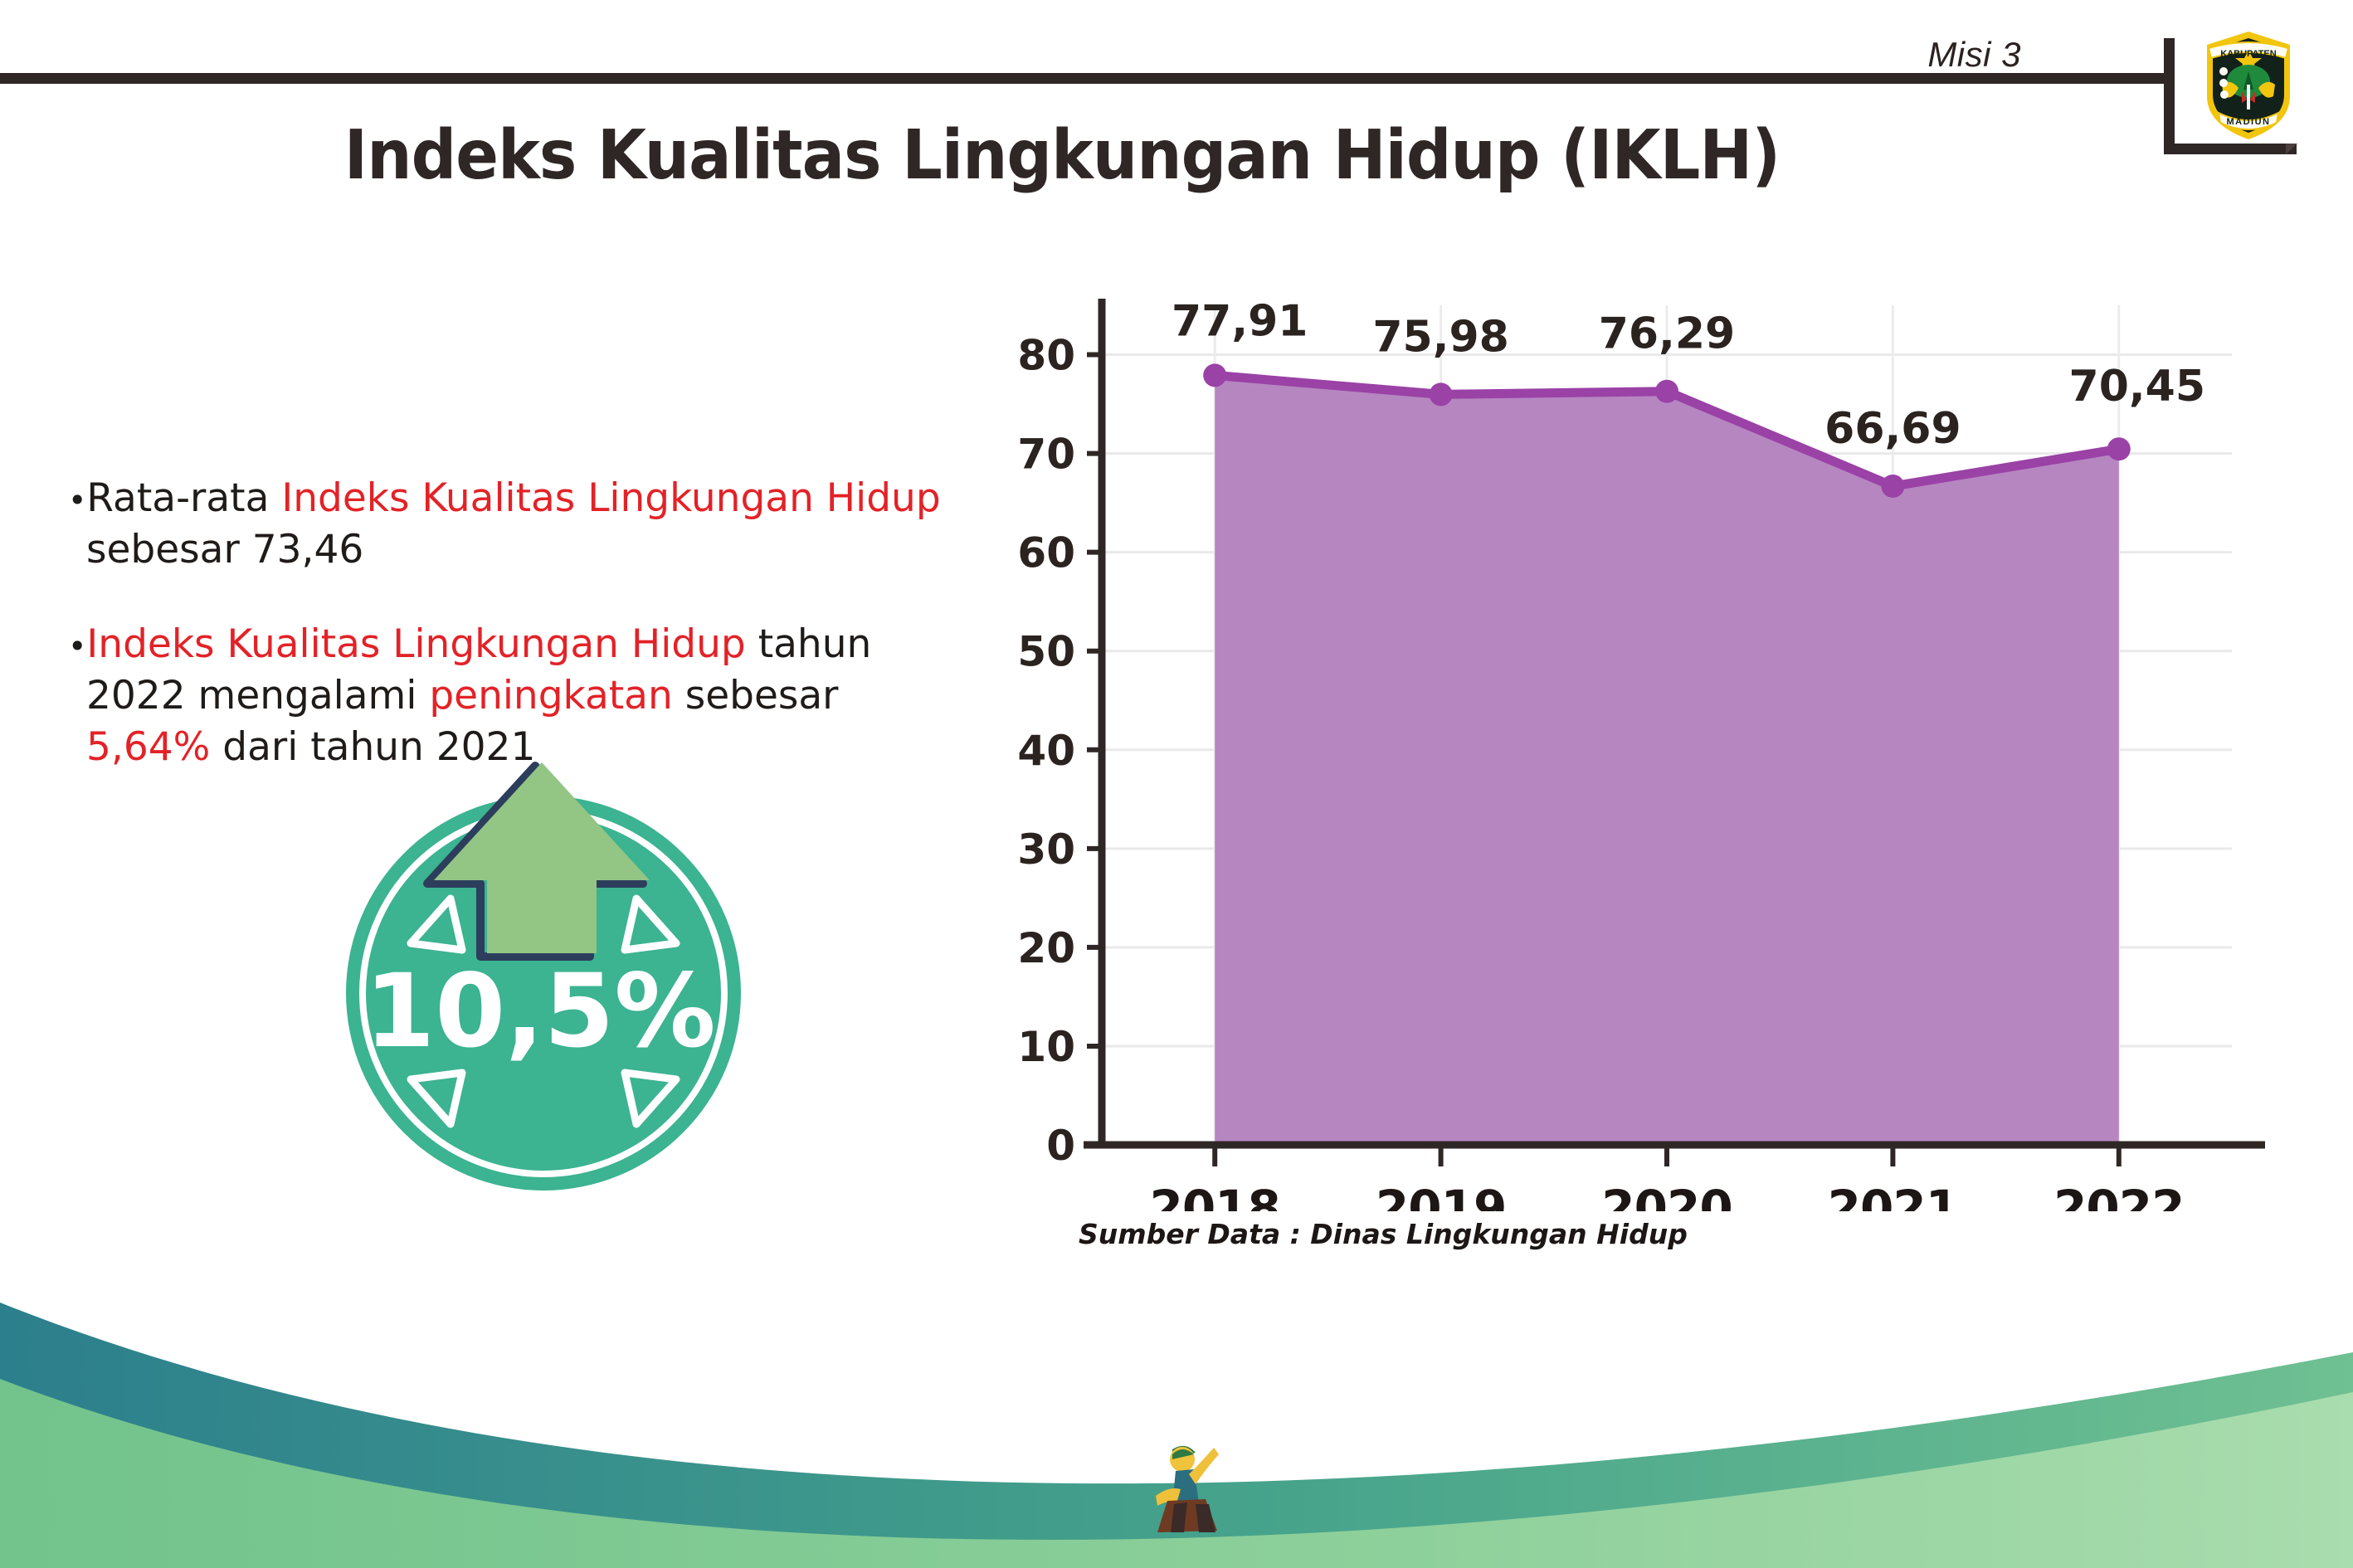 The image size is (2353, 1568). Describe the element at coordinates (1046, 849) in the screenshot. I see `y-axis-tick-label: 30` at that location.